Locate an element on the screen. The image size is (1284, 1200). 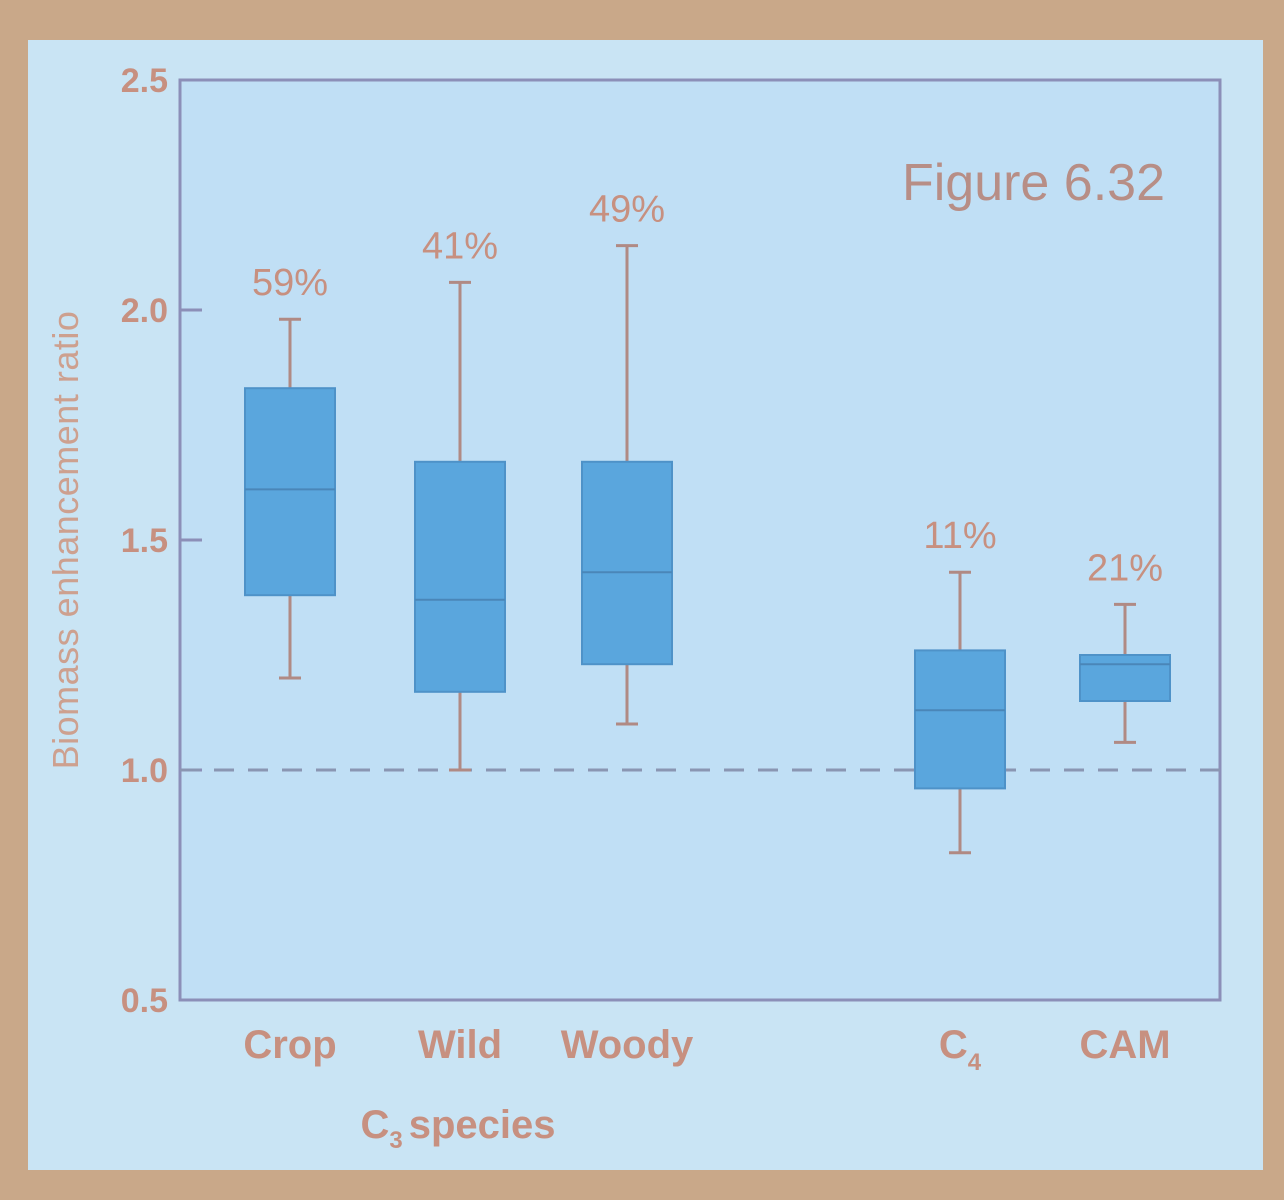
y-axis: 0.5 1.0 1.5 2.0 2.5 is located at coordinates (161, 541).